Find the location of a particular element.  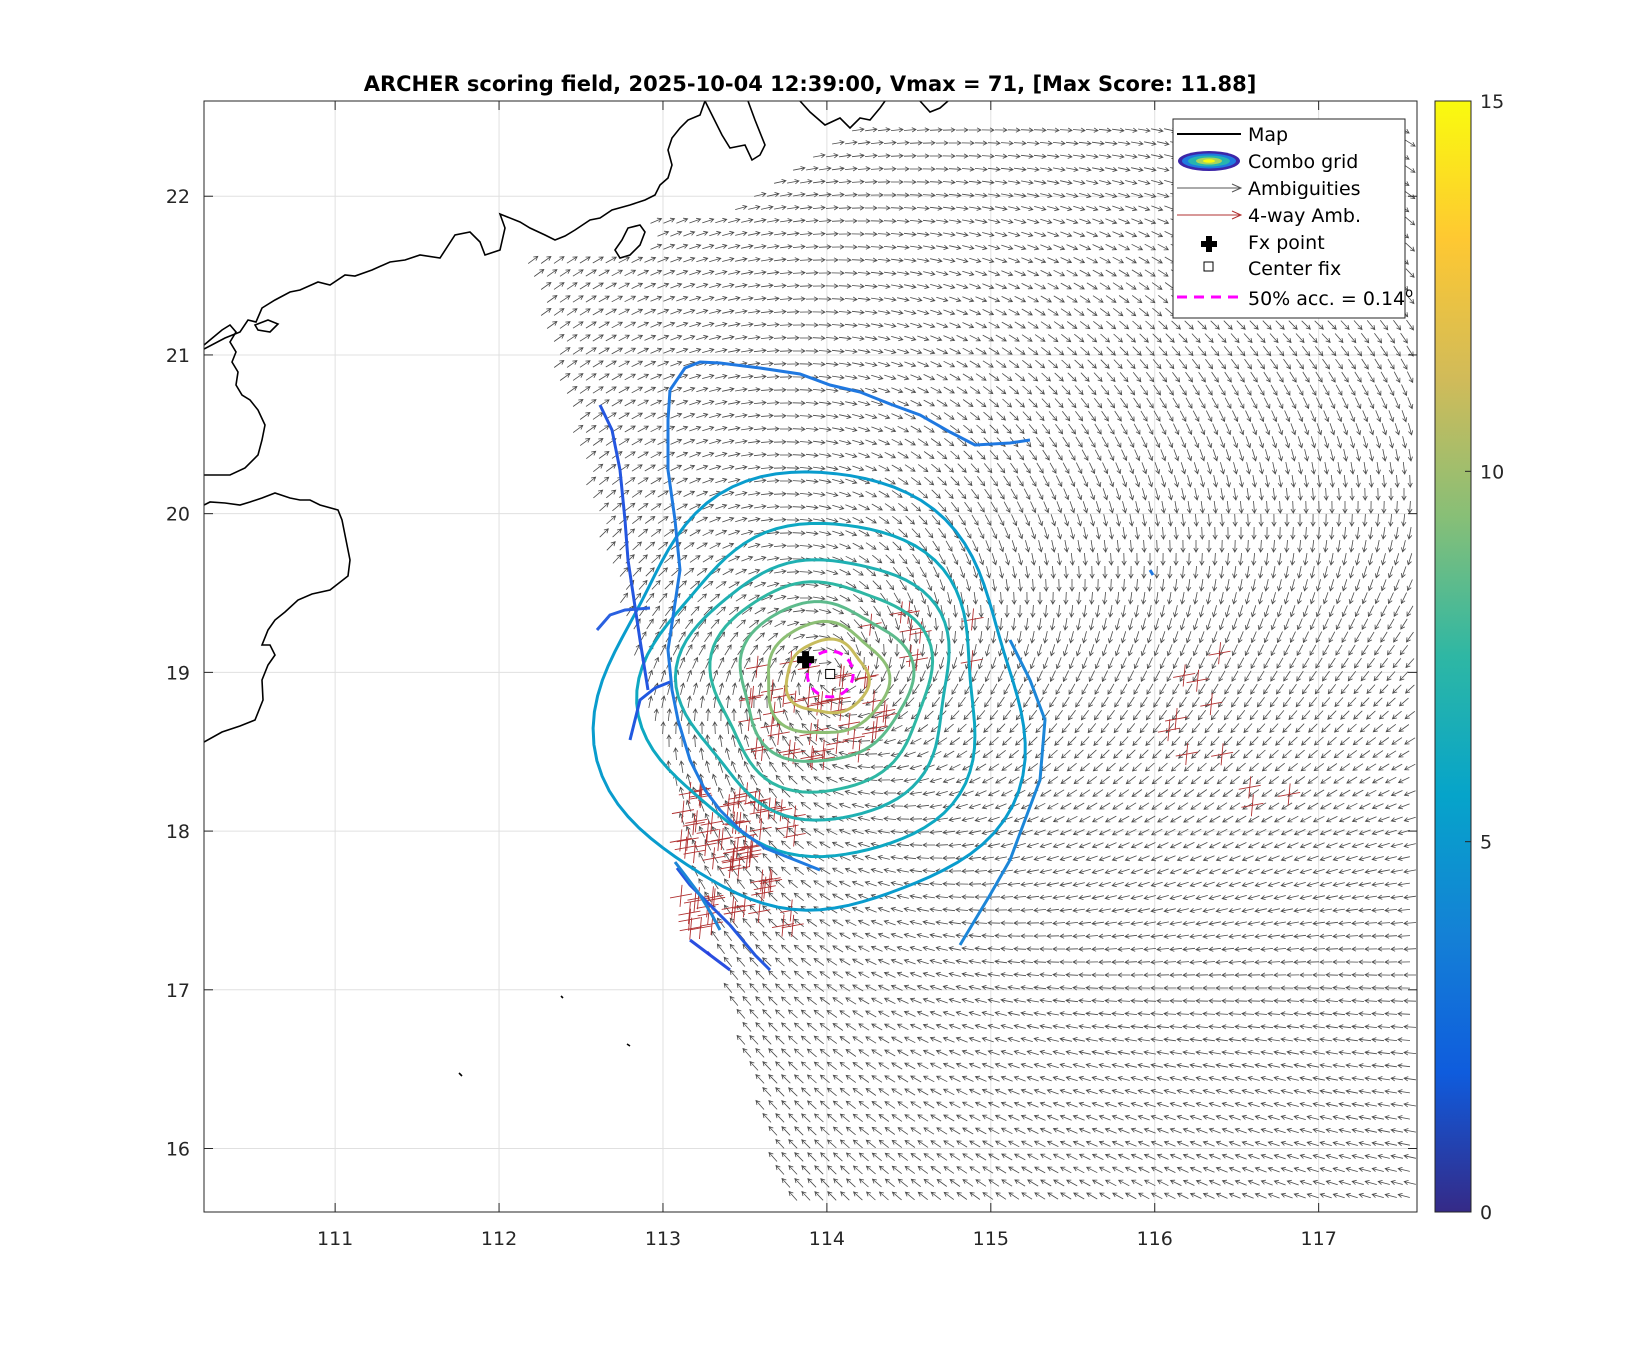

four-way-ambiguity-vector is located at coordinates (1222, 754).